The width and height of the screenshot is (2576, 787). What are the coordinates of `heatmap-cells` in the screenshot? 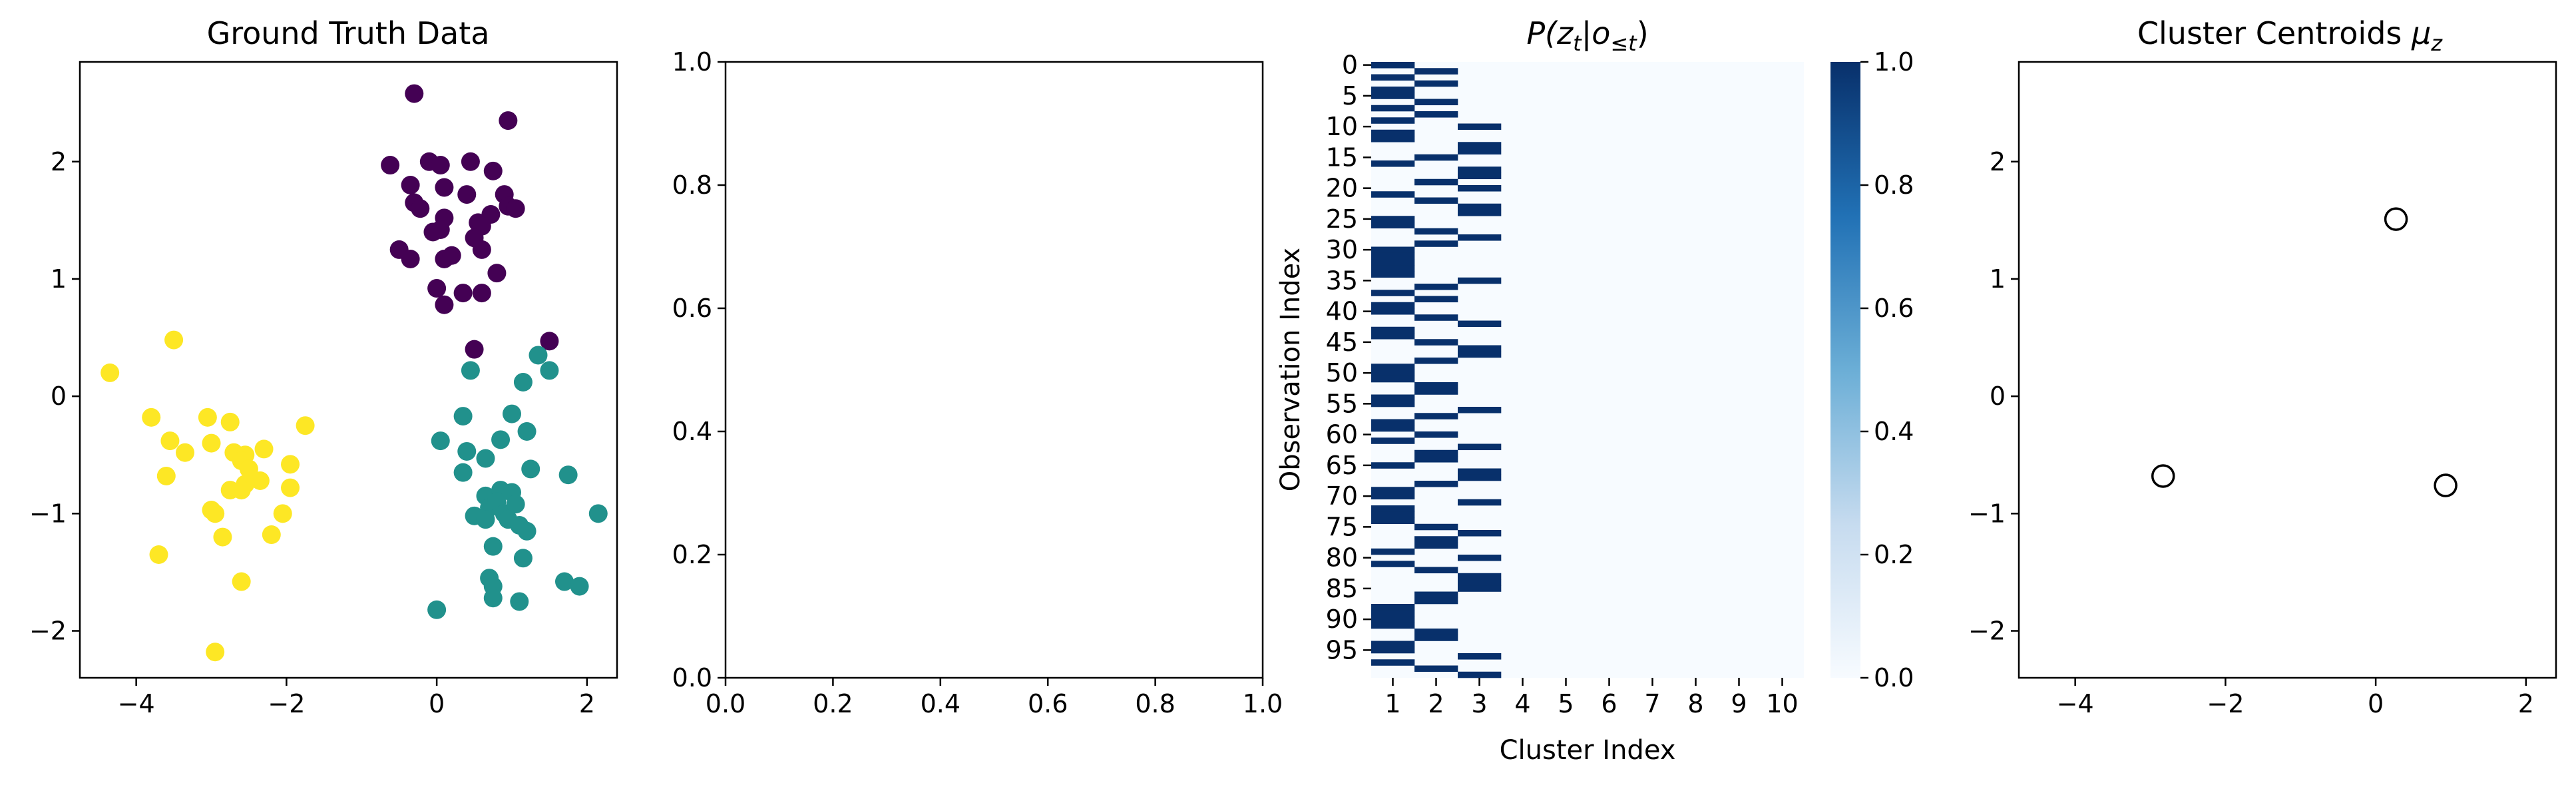 It's located at (1436, 370).